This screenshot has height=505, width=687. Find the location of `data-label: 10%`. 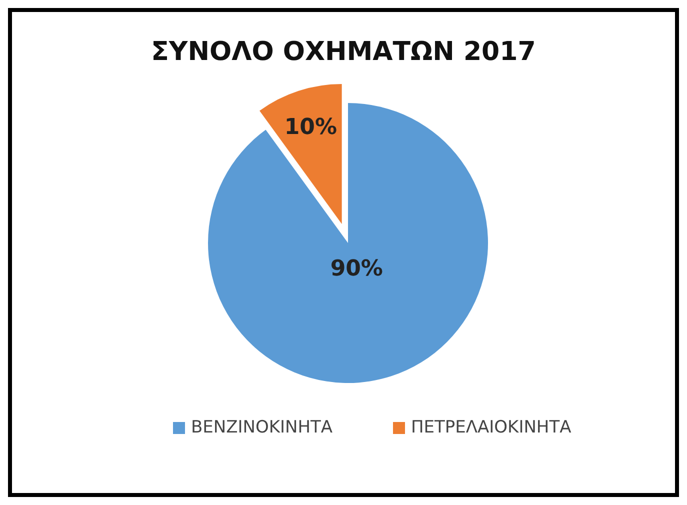

data-label: 10% is located at coordinates (311, 127).